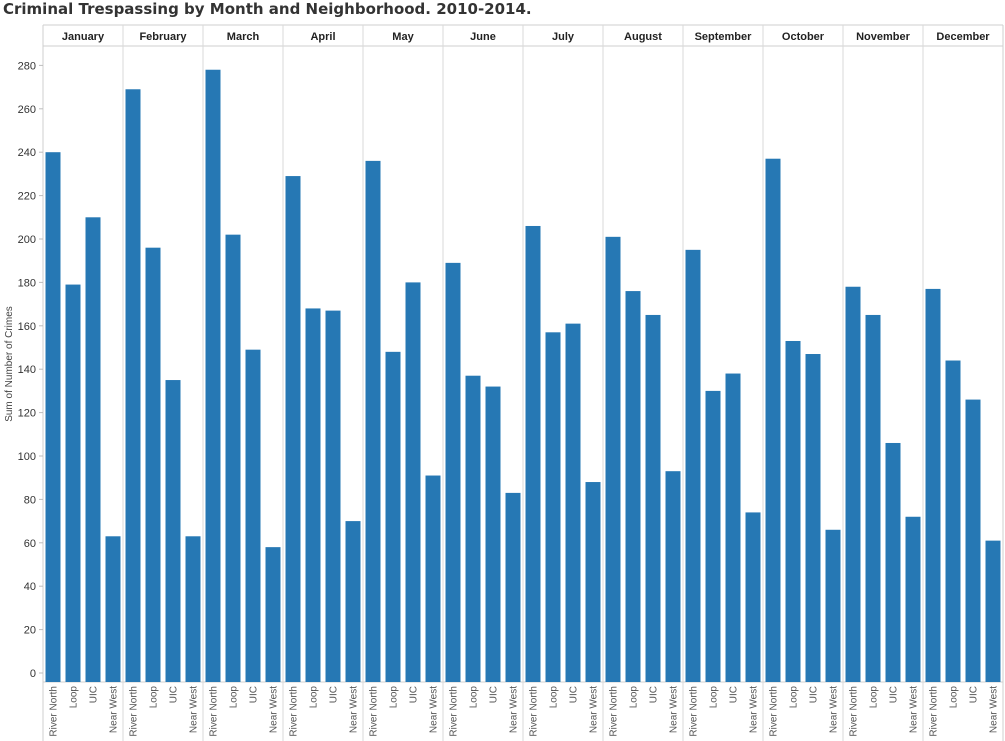  Describe the element at coordinates (30, 500) in the screenshot. I see `y-tick-label: 80` at that location.